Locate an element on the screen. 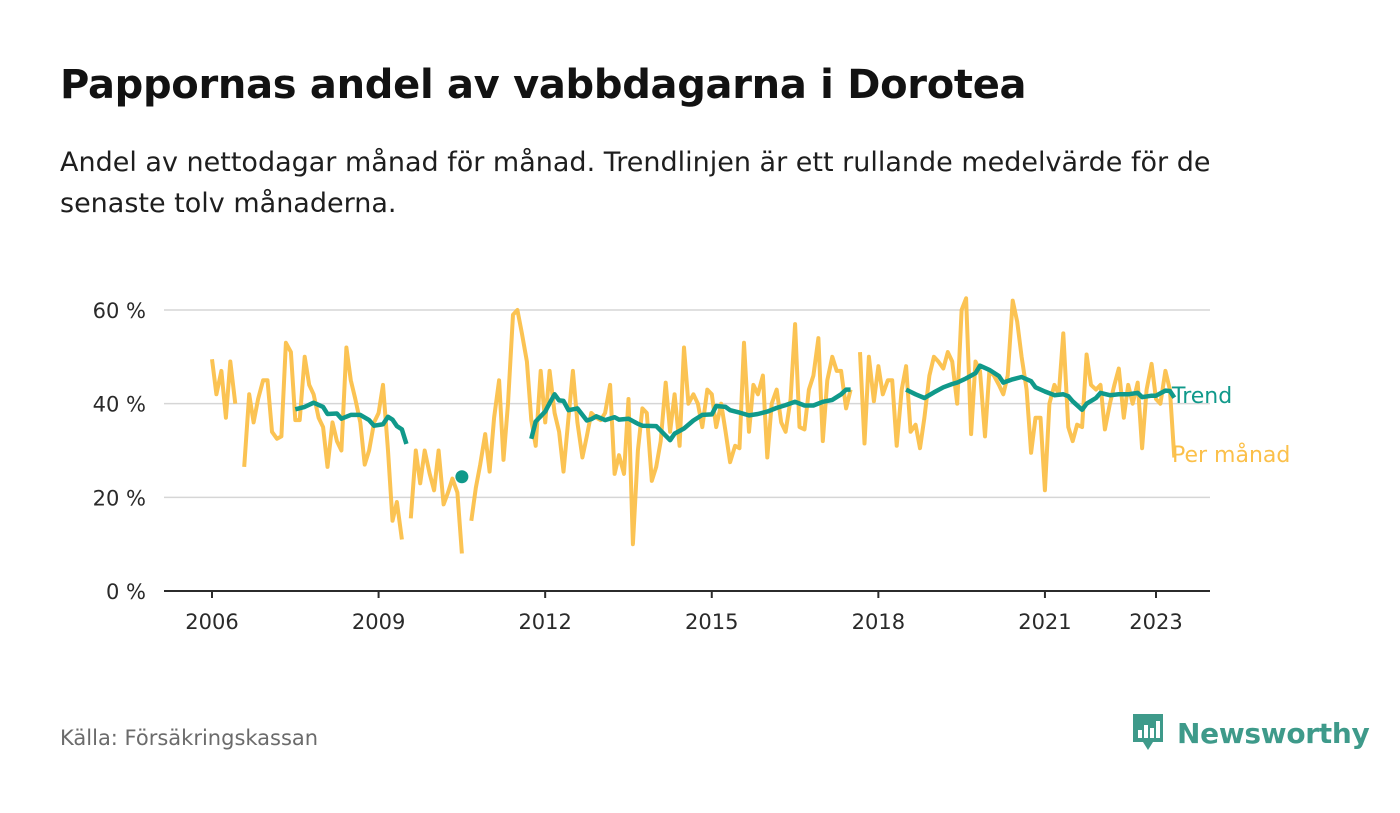 Image resolution: width=1400 pixels, height=813 pixels. y-tick-label: 20 % is located at coordinates (119, 498).